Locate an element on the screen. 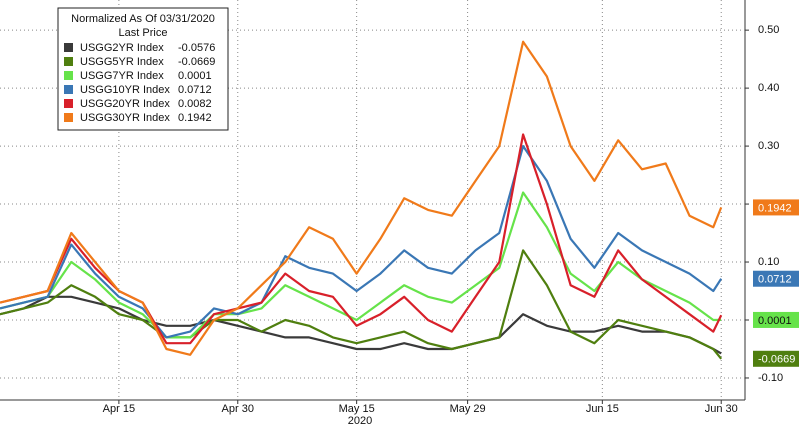 This screenshot has height=428, width=800. legend-title: Normalized As Of 03/31/2020 is located at coordinates (143, 19).